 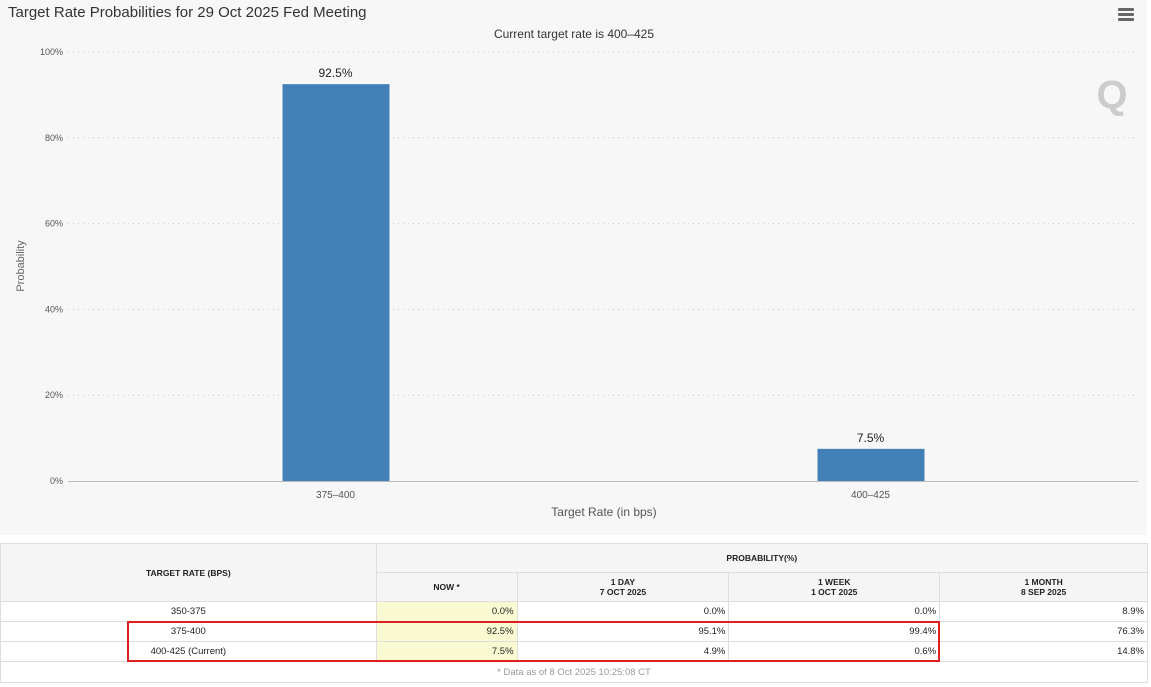 What do you see at coordinates (1043, 651) in the screenshot?
I see `probability-cell: 14.8%` at bounding box center [1043, 651].